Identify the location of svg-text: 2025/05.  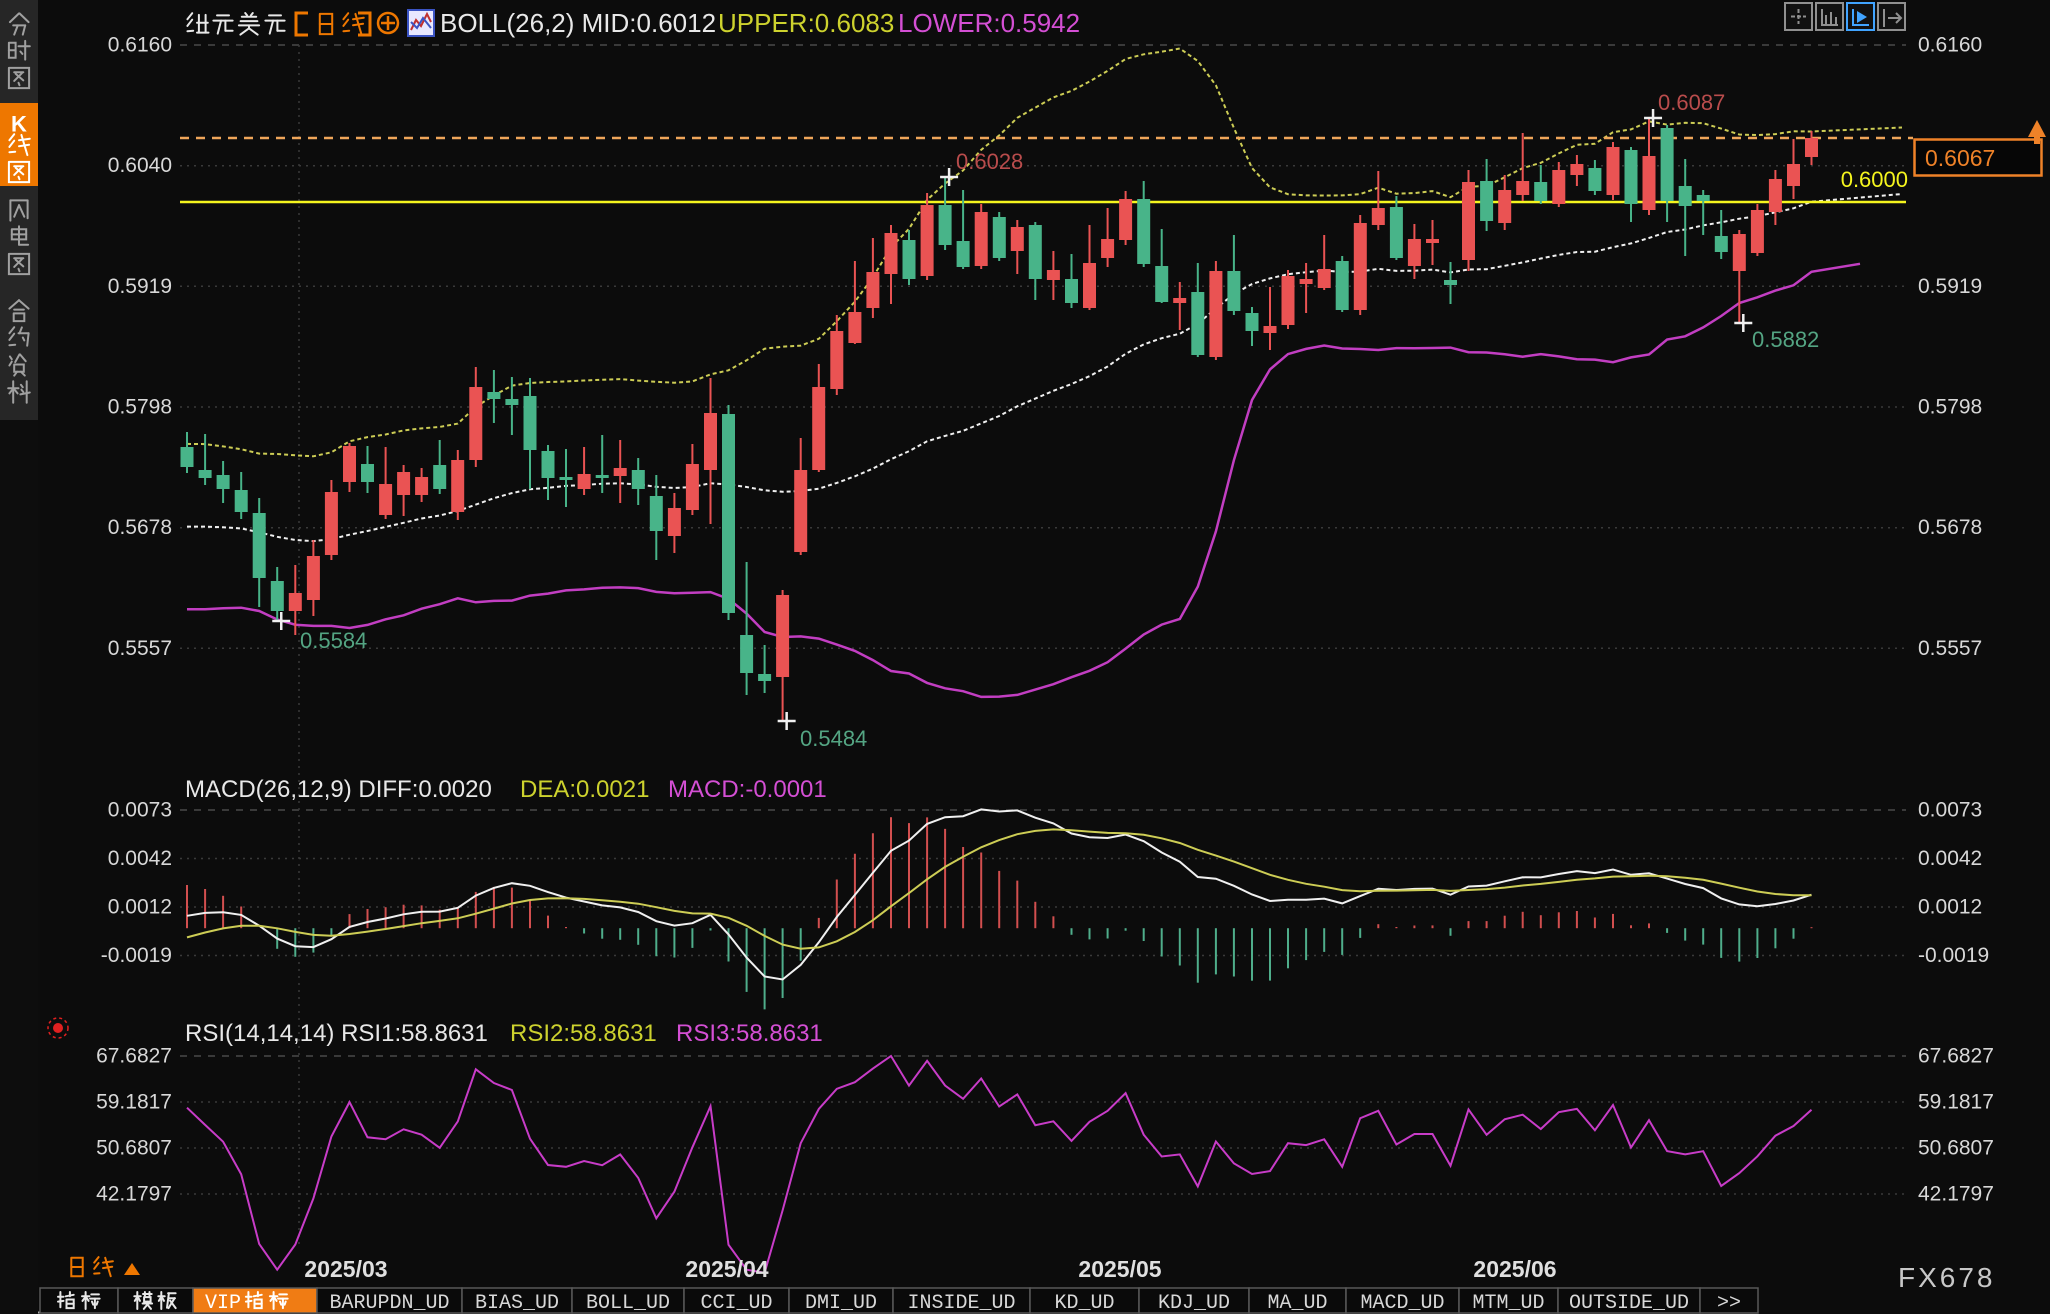
(1119, 1269).